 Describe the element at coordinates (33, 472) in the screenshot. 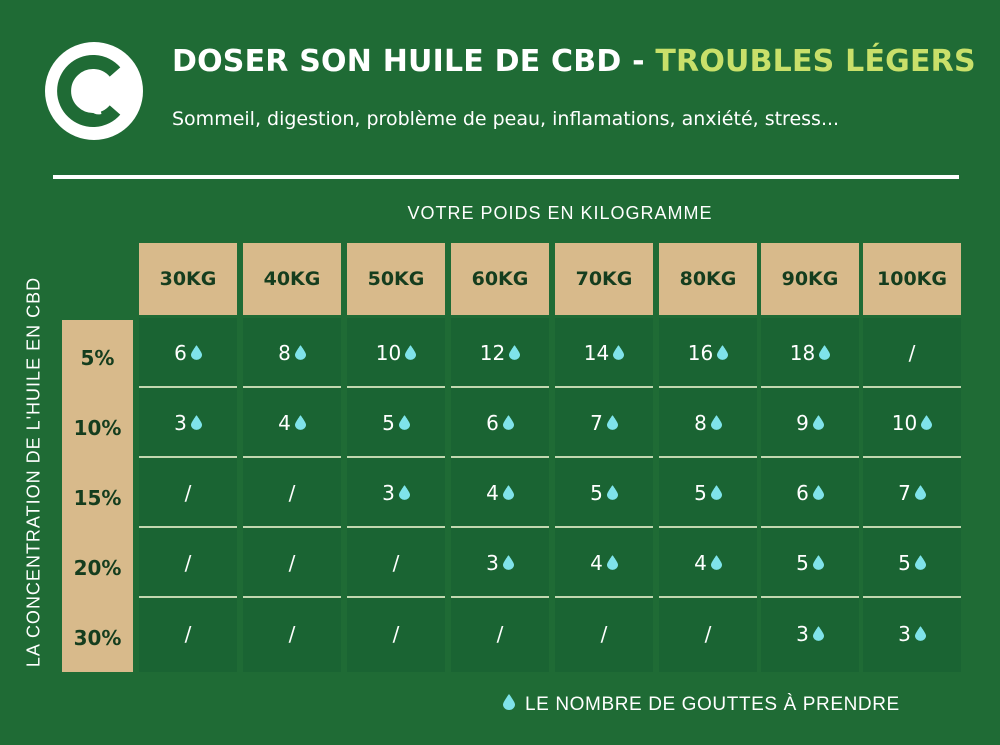

I see `y-axis-label: LA CONCENTRATION DE L'HUILE EN CBD` at that location.